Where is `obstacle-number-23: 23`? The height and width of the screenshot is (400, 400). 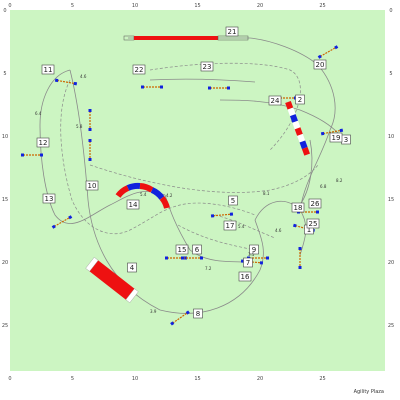 obstacle-number-23: 23 is located at coordinates (207, 67).